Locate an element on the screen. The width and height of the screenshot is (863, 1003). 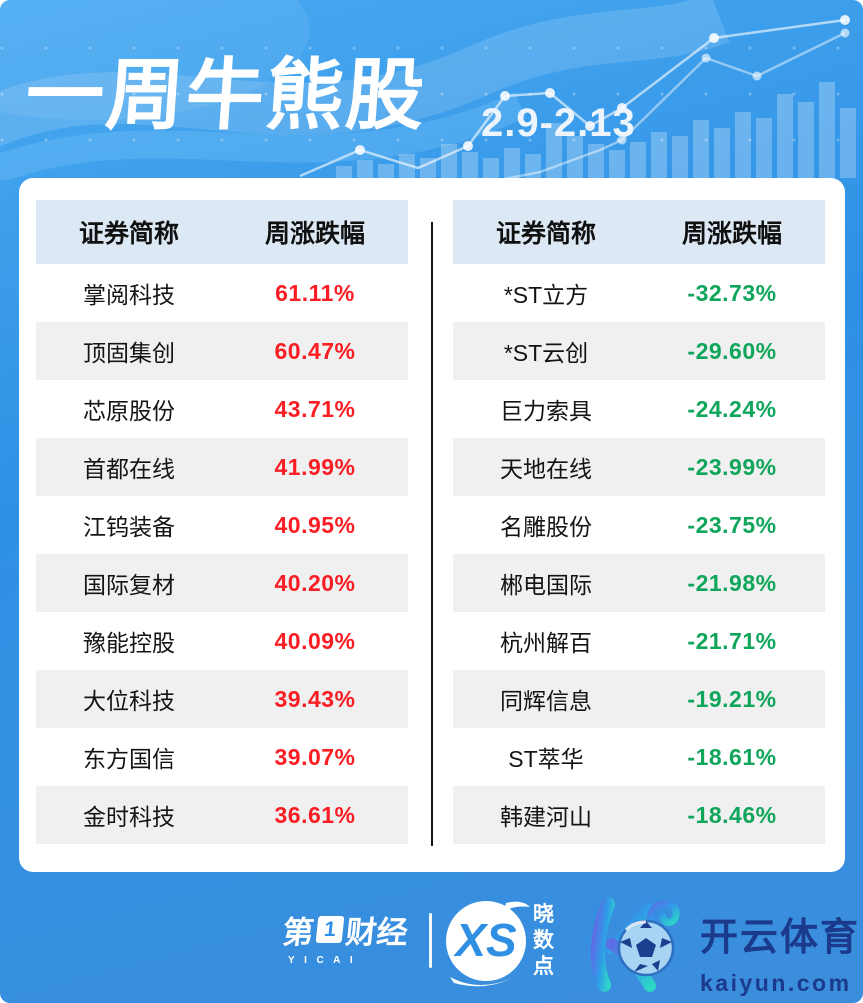
table-row: 掌阅科技 61.11% is located at coordinates (222, 293).